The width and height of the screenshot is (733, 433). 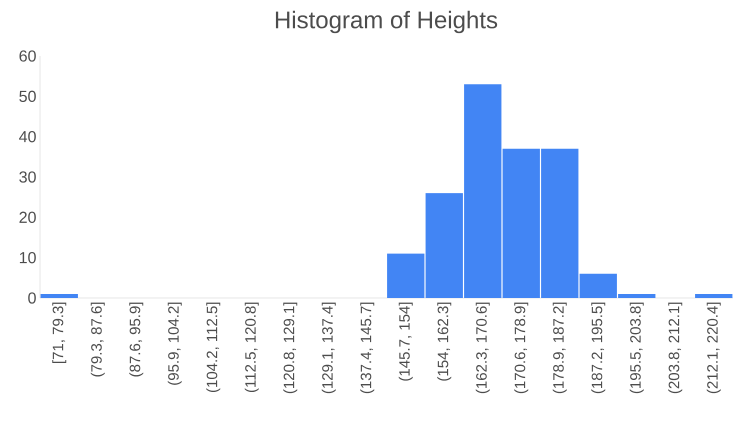 What do you see at coordinates (136, 339) in the screenshot?
I see `x-tick-label: (87.6, 95.9]` at bounding box center [136, 339].